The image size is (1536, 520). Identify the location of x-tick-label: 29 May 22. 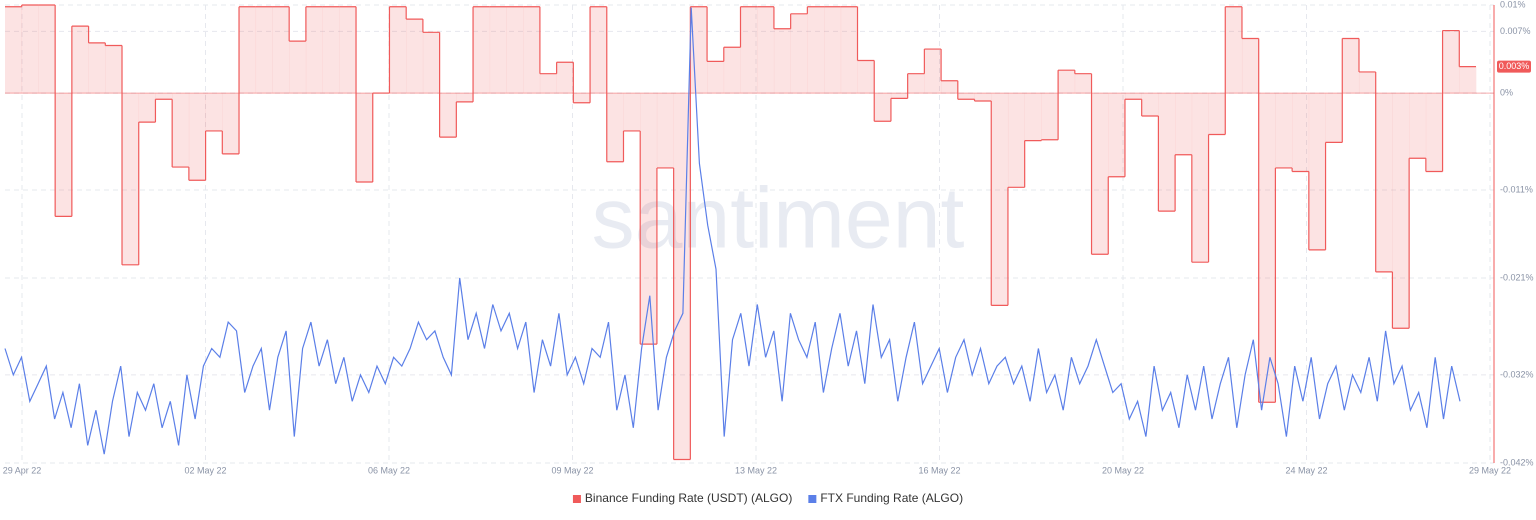
(1490, 470).